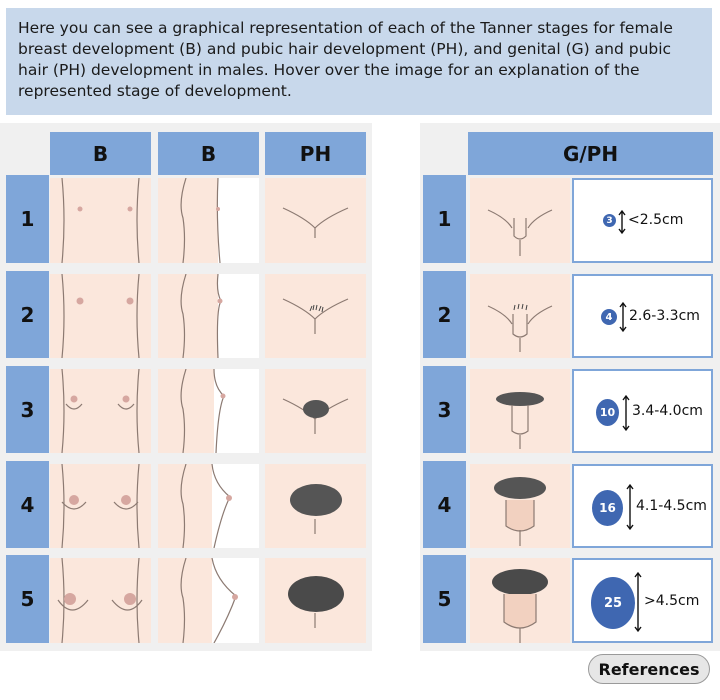  Describe the element at coordinates (609, 317) in the screenshot. I see `testis-volume-badge: 4` at that location.